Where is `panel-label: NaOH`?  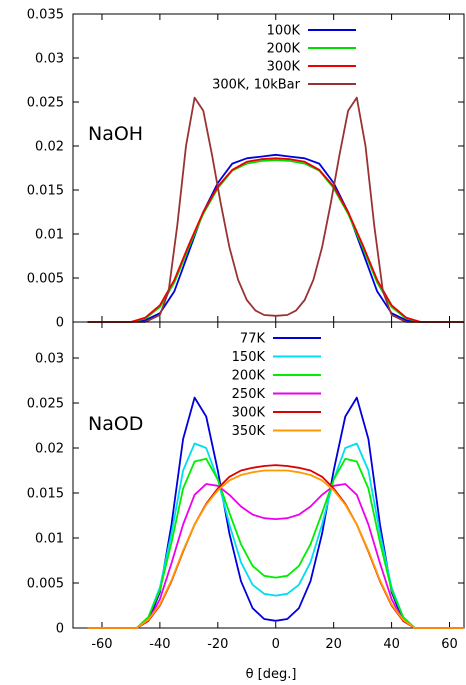 panel-label: NaOH is located at coordinates (115, 134).